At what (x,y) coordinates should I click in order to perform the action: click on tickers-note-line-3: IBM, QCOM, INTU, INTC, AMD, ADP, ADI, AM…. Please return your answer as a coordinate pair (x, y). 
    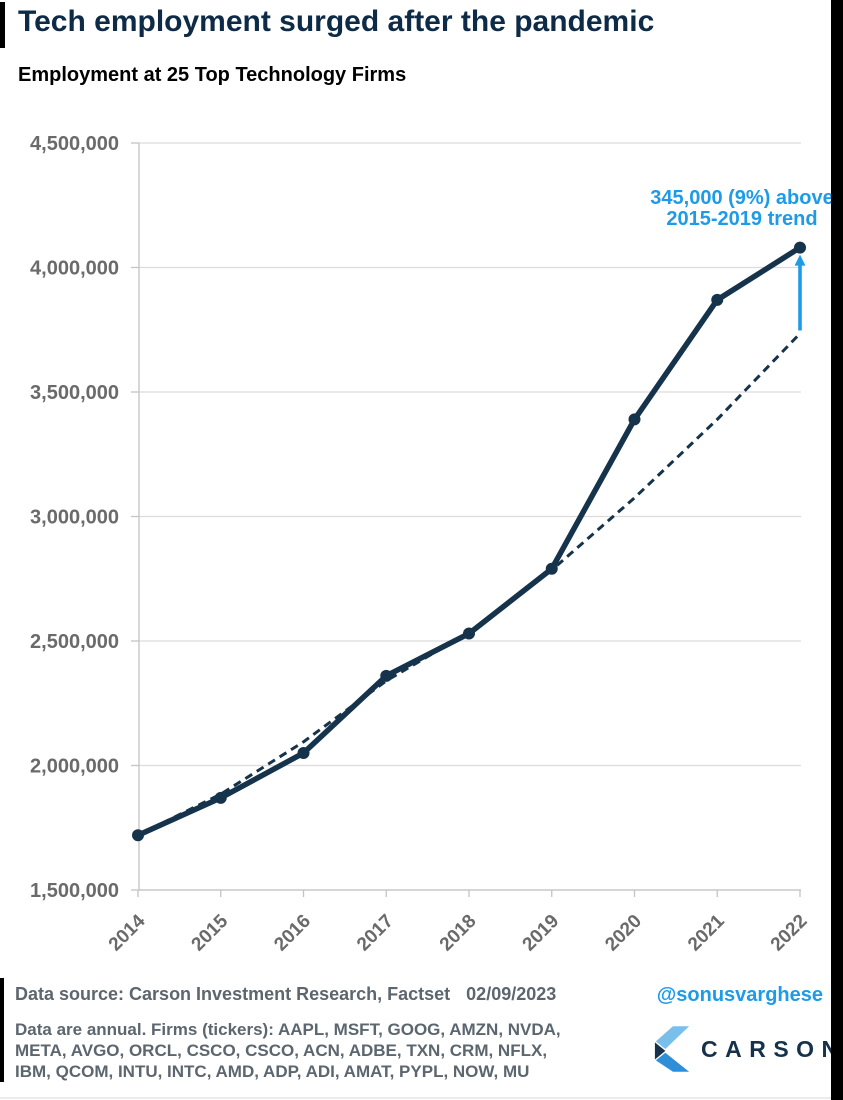
    Looking at the image, I should click on (272, 1071).